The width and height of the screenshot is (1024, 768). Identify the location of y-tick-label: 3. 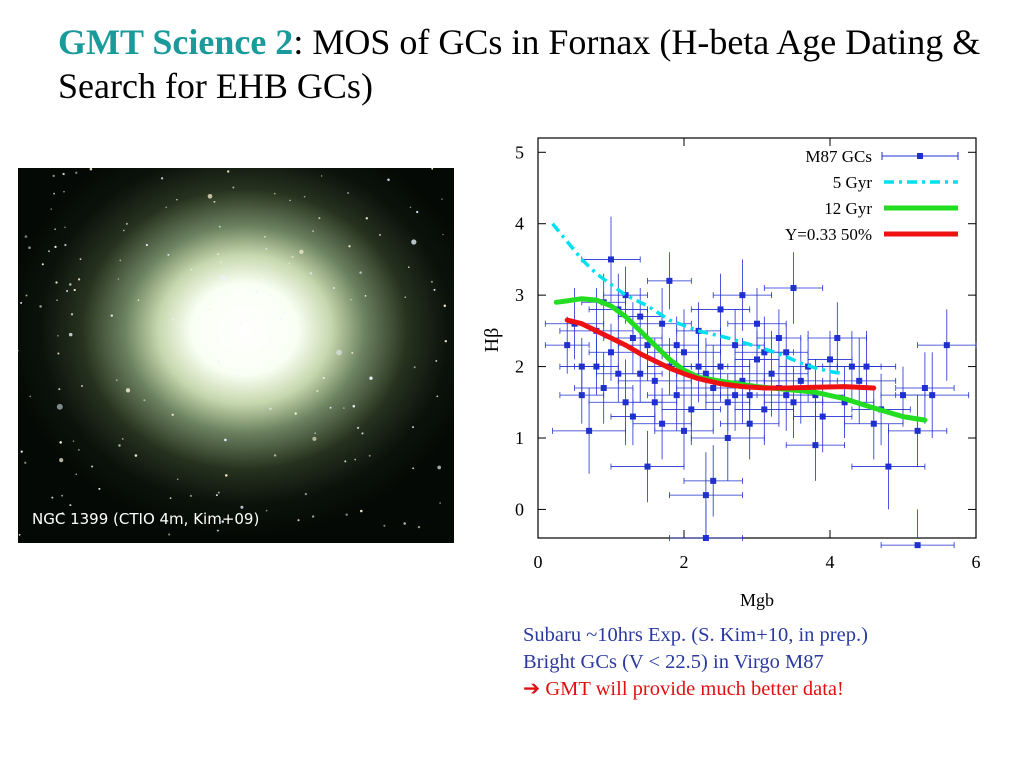
(519, 295).